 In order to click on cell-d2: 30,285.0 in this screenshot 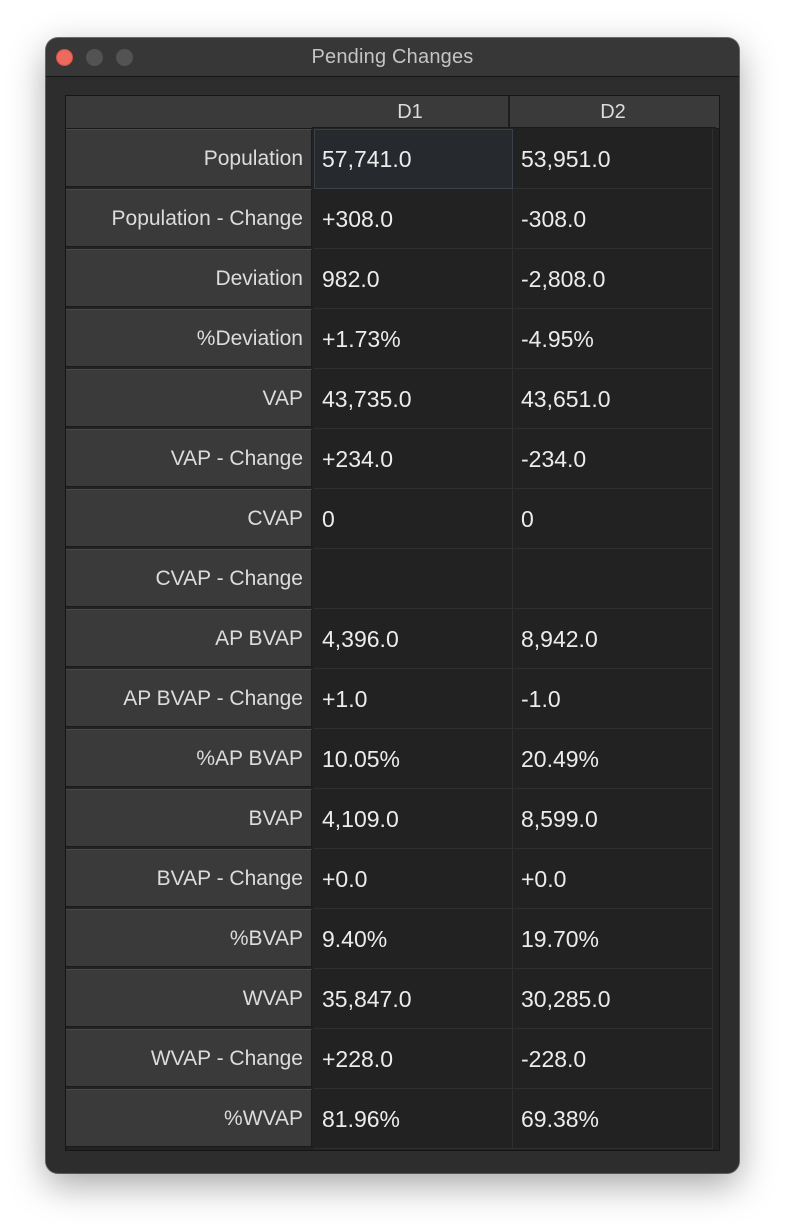, I will do `click(613, 999)`.